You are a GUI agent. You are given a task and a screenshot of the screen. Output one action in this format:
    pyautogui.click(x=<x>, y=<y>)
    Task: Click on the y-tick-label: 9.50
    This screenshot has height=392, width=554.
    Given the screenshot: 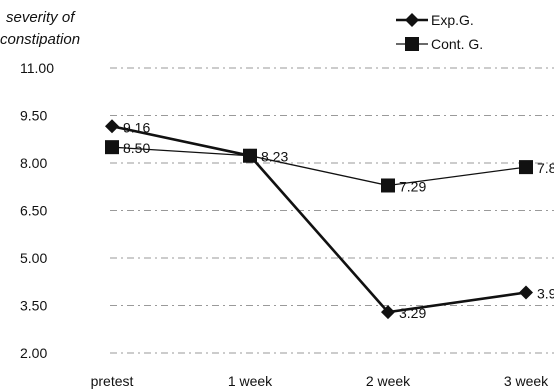 What is the action you would take?
    pyautogui.click(x=33, y=116)
    